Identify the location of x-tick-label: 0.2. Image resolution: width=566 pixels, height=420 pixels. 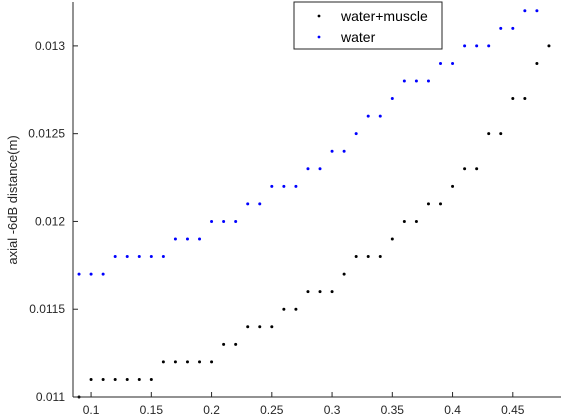
(211, 410).